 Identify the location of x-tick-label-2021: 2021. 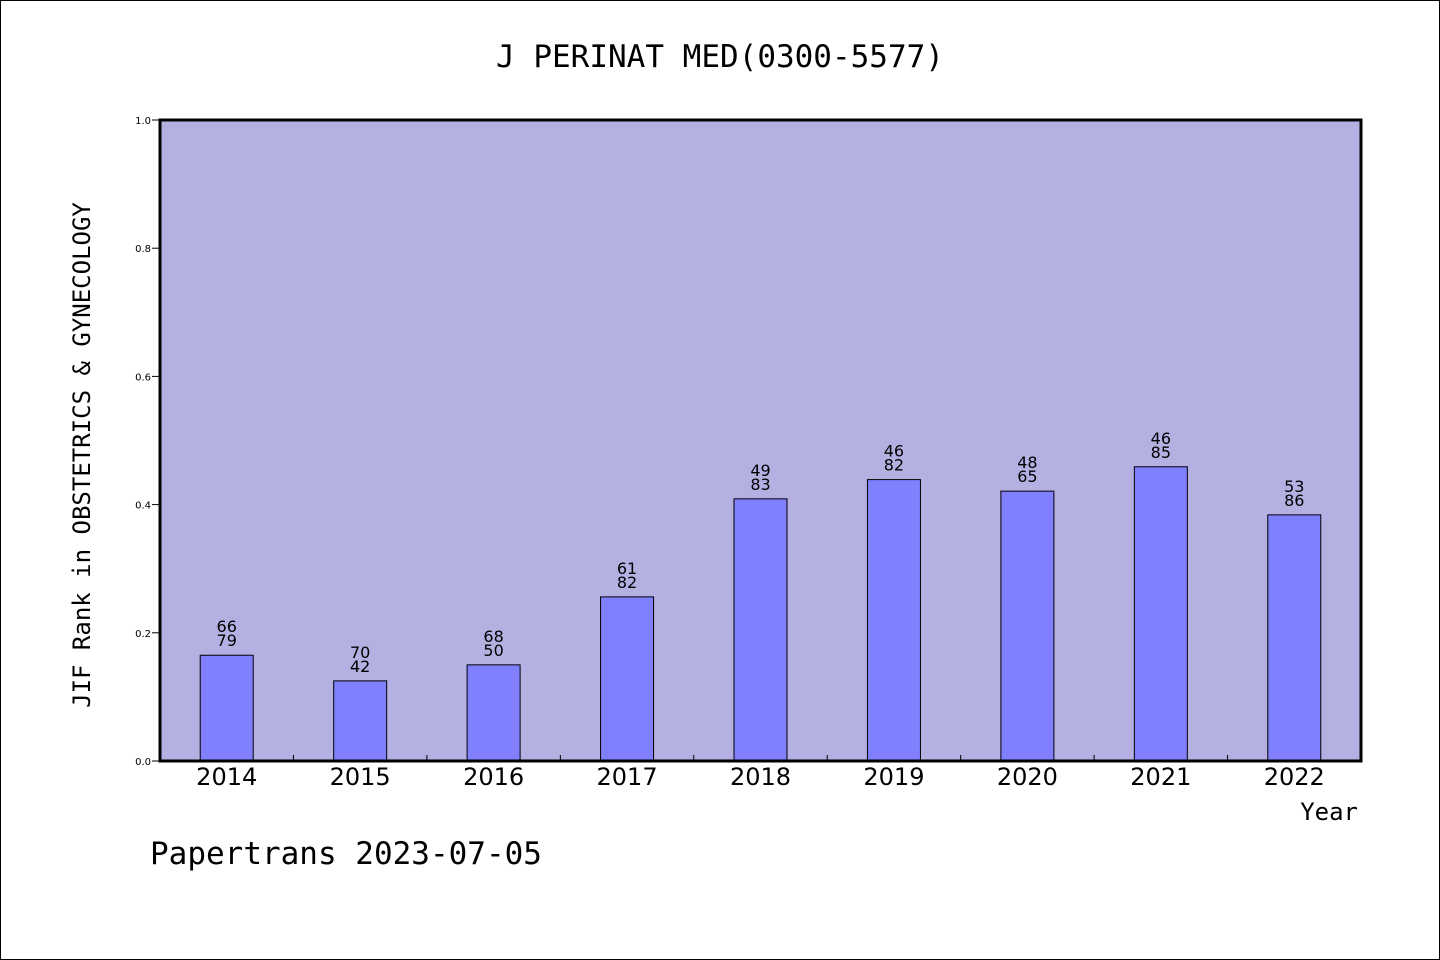
(1160, 777).